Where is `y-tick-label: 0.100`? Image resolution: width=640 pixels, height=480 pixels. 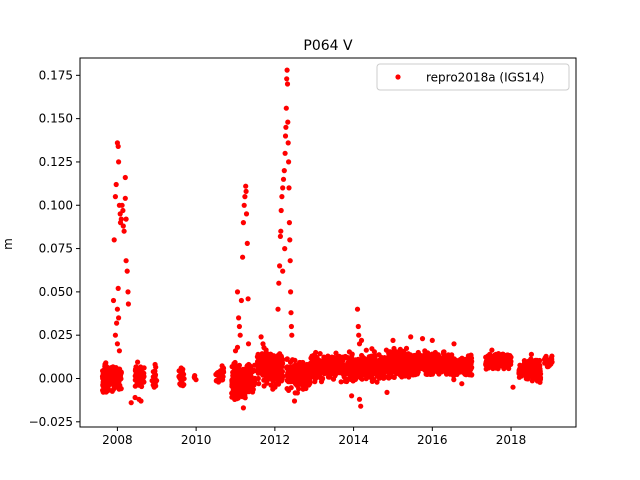
y-tick-label: 0.100 is located at coordinates (56, 205).